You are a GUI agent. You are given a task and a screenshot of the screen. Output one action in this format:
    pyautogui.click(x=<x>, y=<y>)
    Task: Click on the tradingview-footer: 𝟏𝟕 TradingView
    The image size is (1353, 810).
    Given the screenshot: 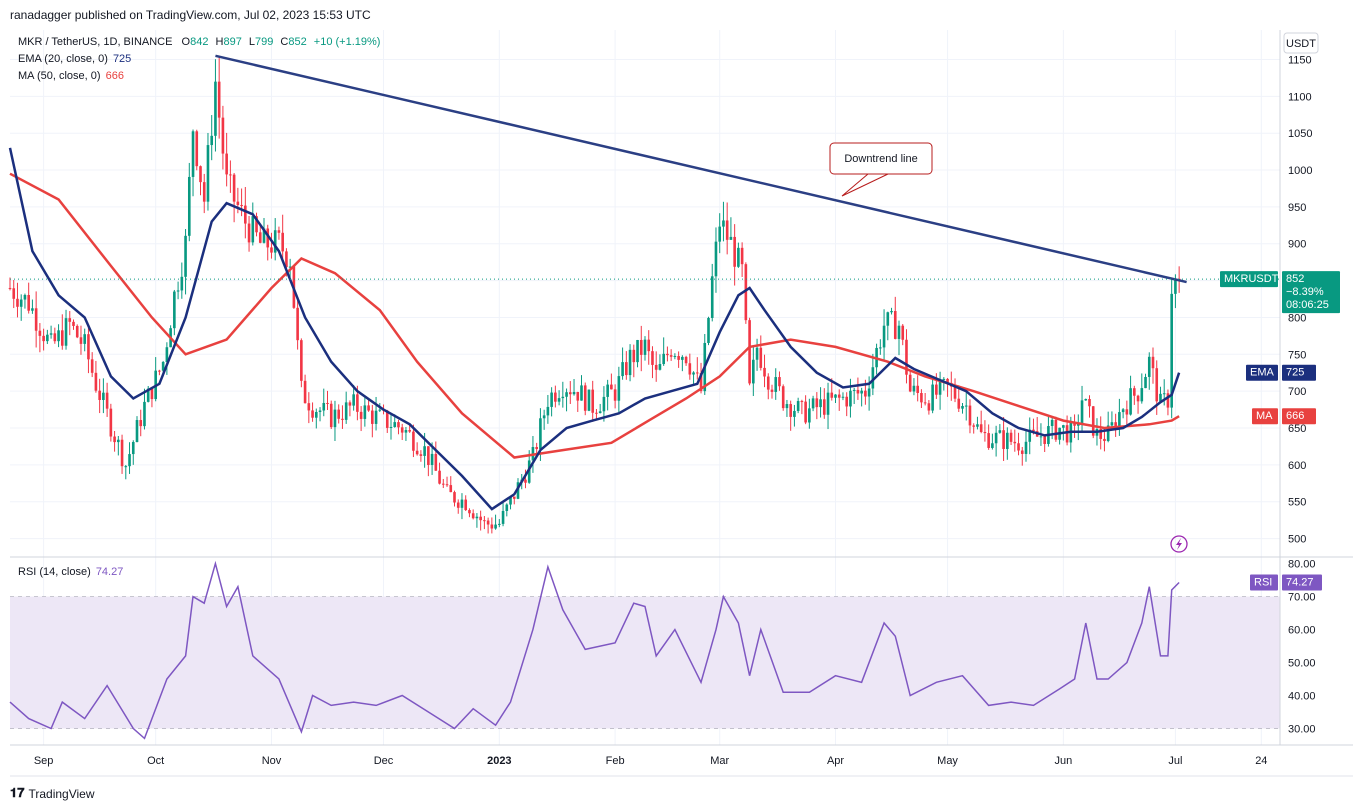 What is the action you would take?
    pyautogui.click(x=52, y=793)
    